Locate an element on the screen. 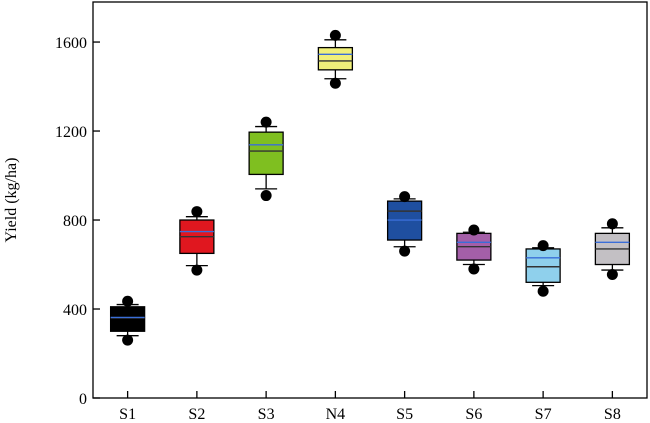  box-group-n4 is located at coordinates (335, 59).